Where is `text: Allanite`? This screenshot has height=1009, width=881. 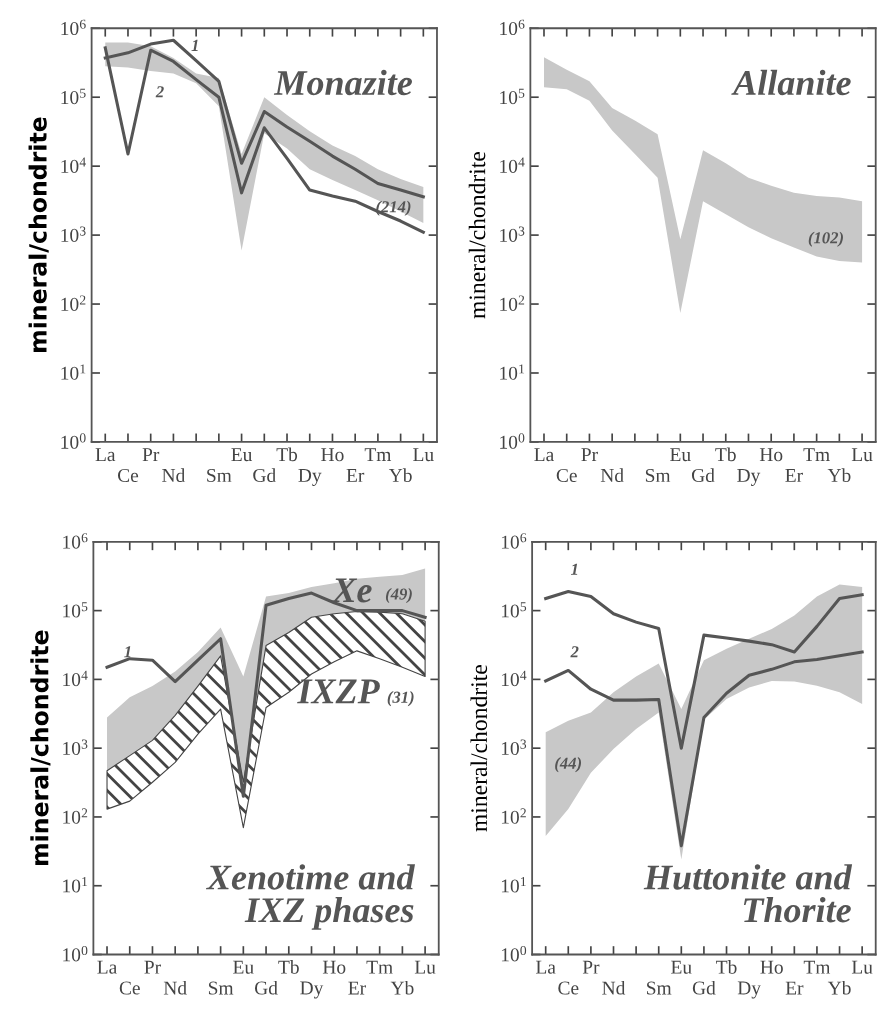 text: Allanite is located at coordinates (791, 82).